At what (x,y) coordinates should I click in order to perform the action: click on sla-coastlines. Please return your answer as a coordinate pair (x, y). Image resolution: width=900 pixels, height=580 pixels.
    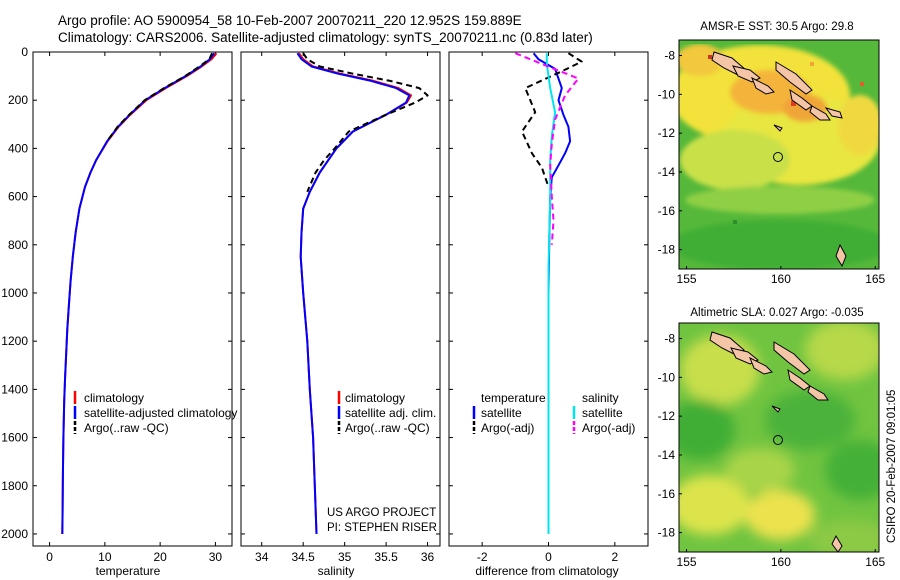
    Looking at the image, I should click on (776, 441).